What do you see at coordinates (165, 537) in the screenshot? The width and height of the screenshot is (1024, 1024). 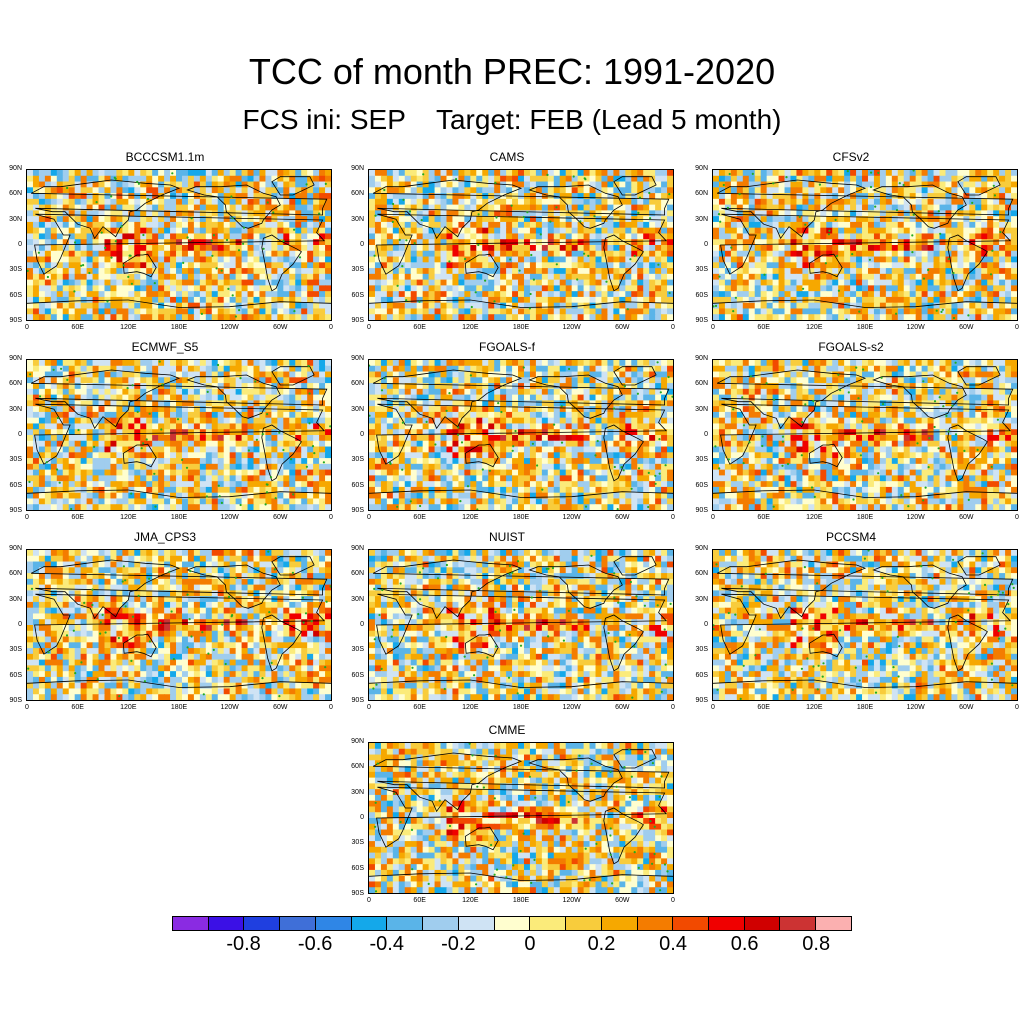 I see `panel-title: JMA_CPS3` at bounding box center [165, 537].